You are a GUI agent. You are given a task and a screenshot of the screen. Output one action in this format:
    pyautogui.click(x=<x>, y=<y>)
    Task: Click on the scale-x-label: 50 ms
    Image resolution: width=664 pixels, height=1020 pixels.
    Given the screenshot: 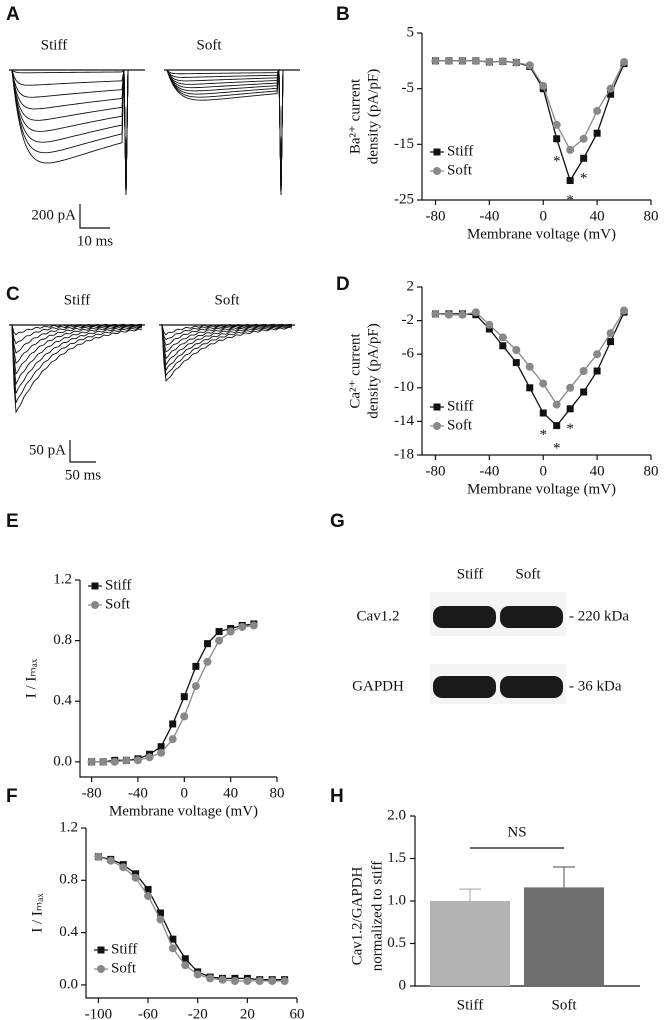 What is the action you would take?
    pyautogui.click(x=83, y=475)
    